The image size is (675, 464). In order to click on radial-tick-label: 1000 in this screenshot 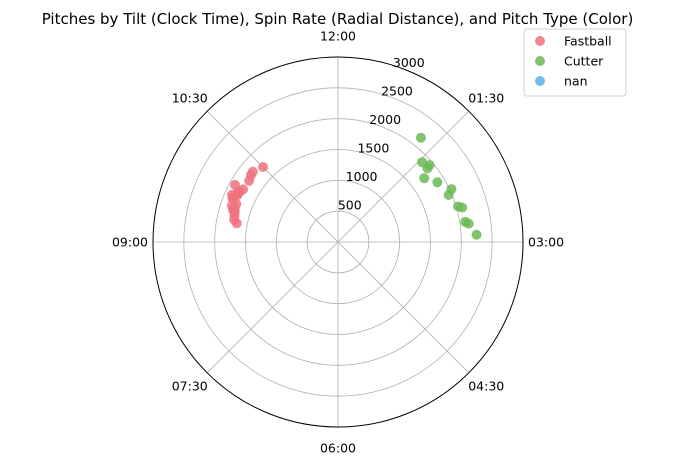, I will do `click(362, 176)`.